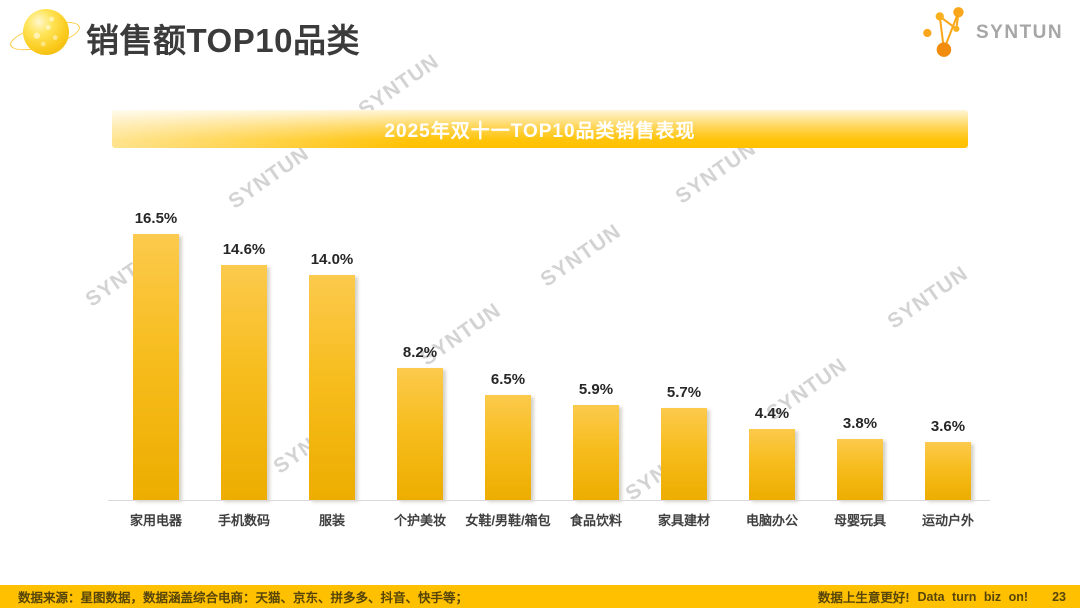 The height and width of the screenshot is (608, 1080). I want to click on bar-group: 3.6%, so click(948, 350).